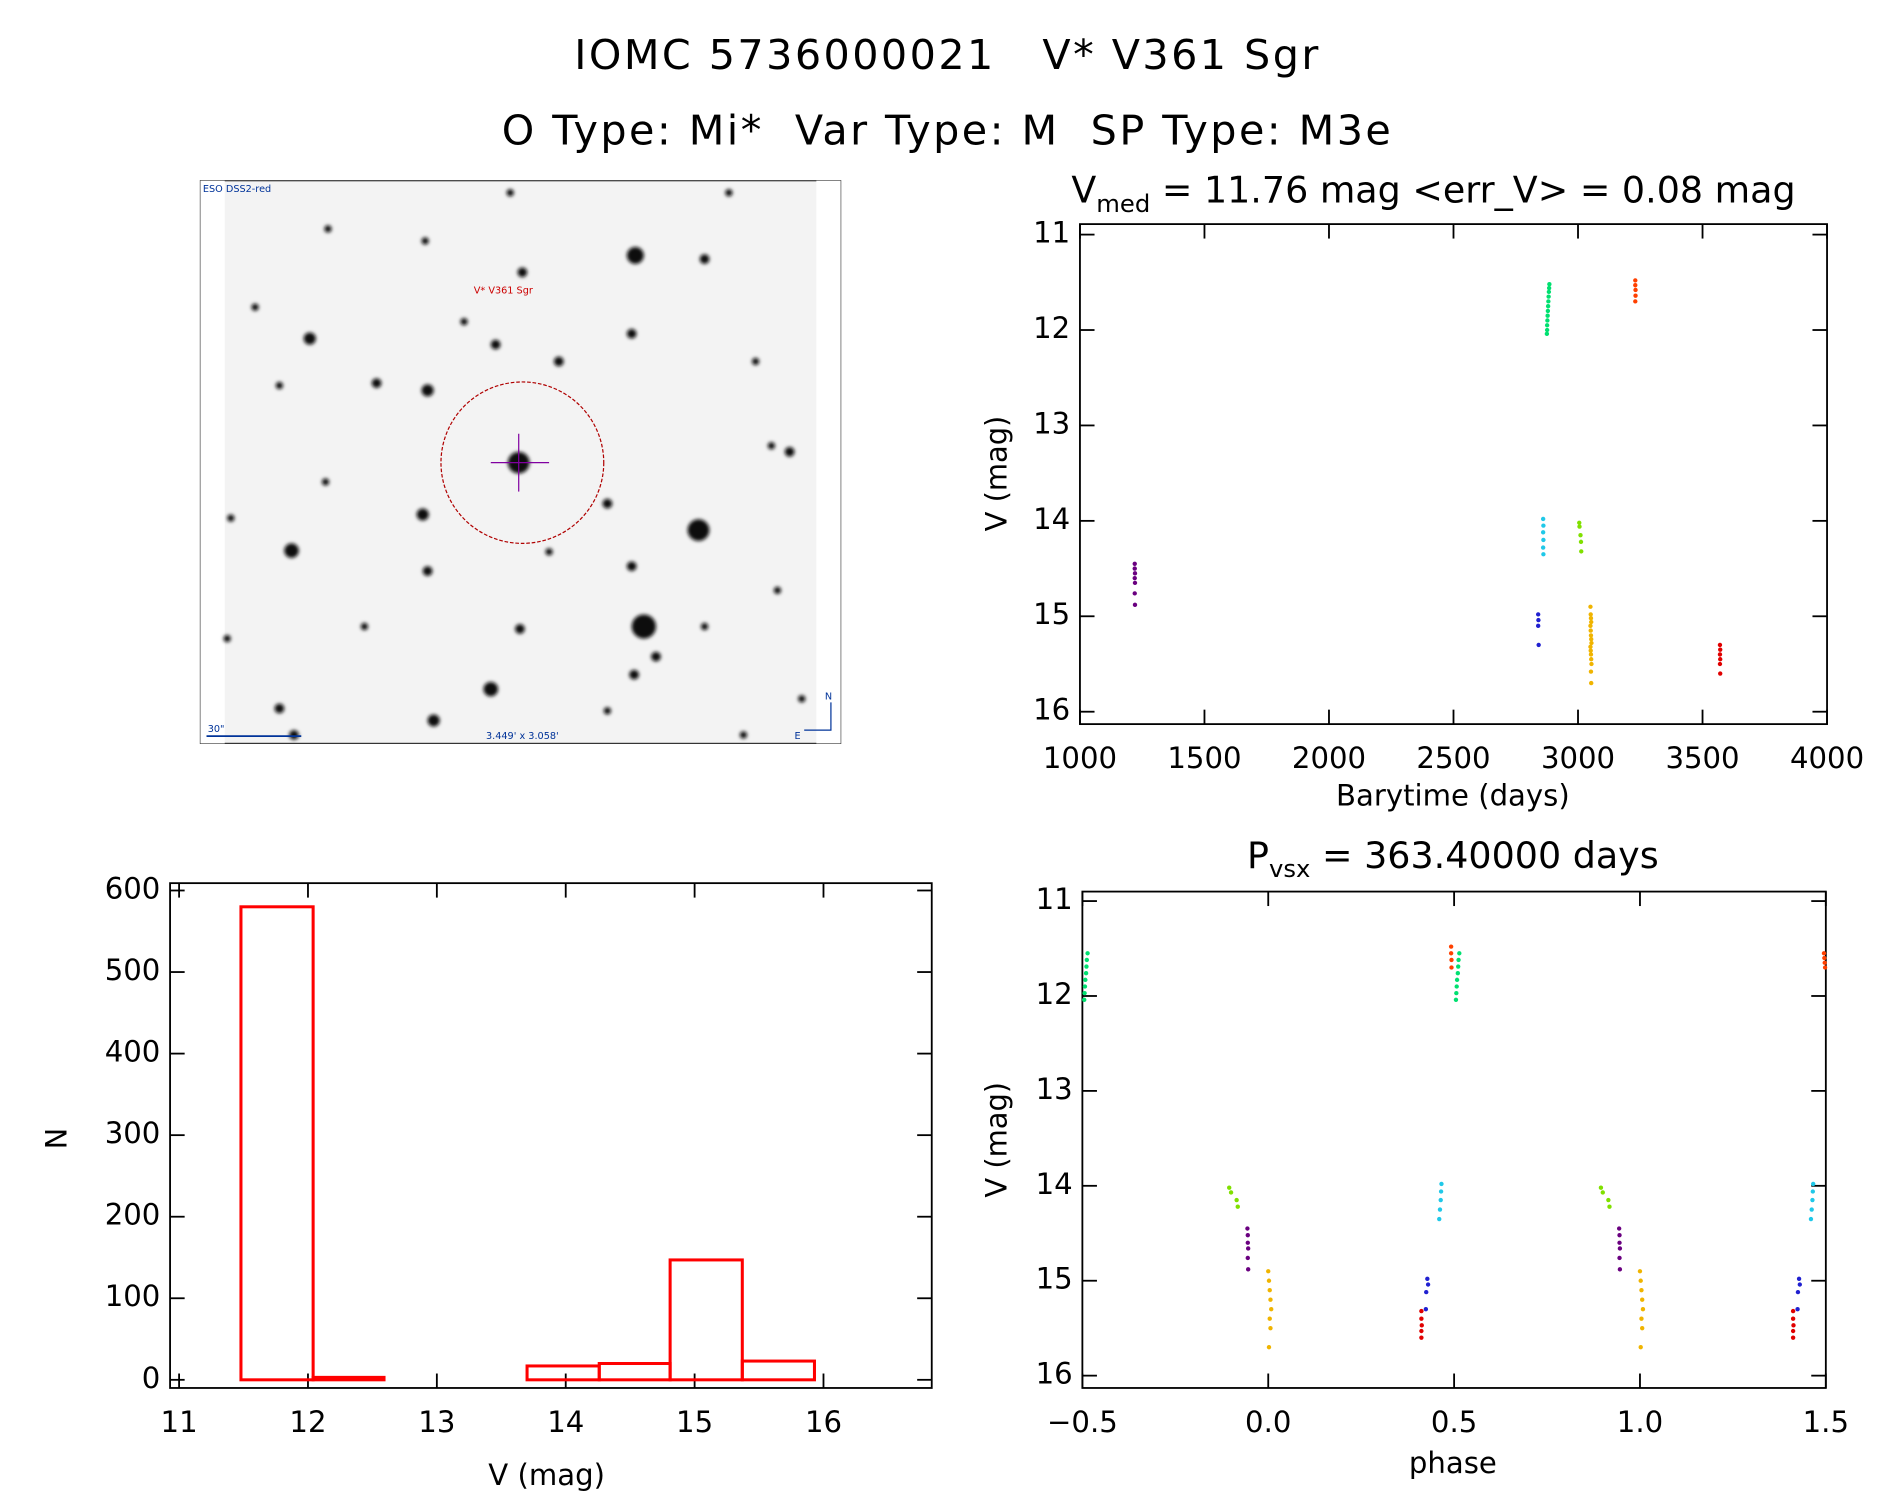 This screenshot has width=1889, height=1494. Describe the element at coordinates (503, 290) in the screenshot. I see `image-target: V* V361 Sgr` at that location.